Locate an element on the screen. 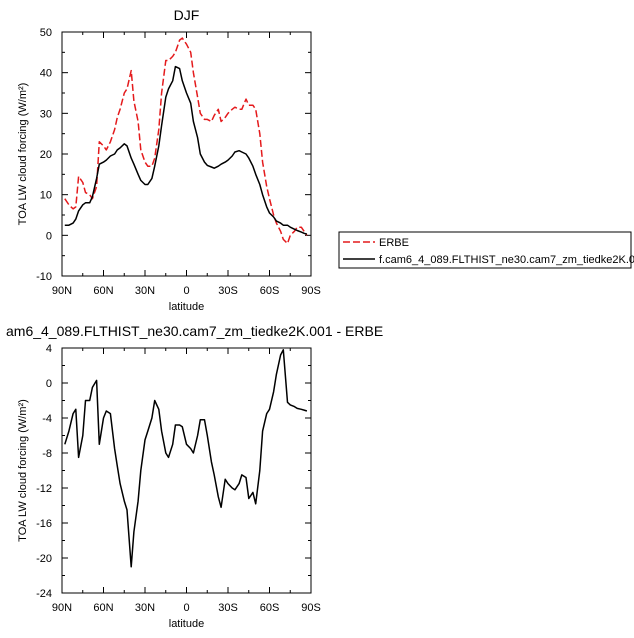 The width and height of the screenshot is (634, 638). chart-1-series-1-line is located at coordinates (186, 141).